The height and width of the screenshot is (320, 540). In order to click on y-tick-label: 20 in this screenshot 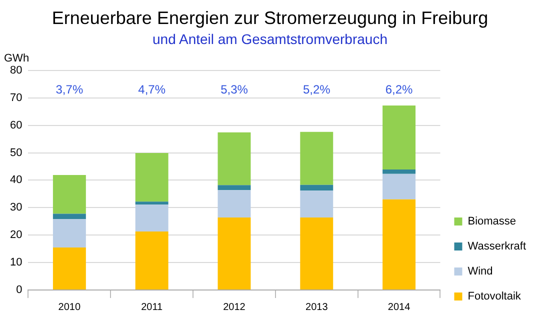, I will do `click(16, 235)`.